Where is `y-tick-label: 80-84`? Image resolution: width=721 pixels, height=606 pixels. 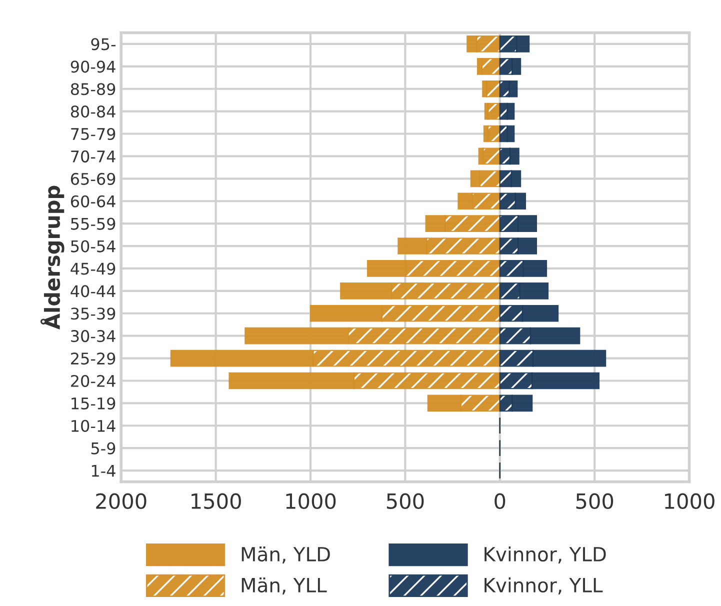 y-tick-label: 80-84 is located at coordinates (93, 112).